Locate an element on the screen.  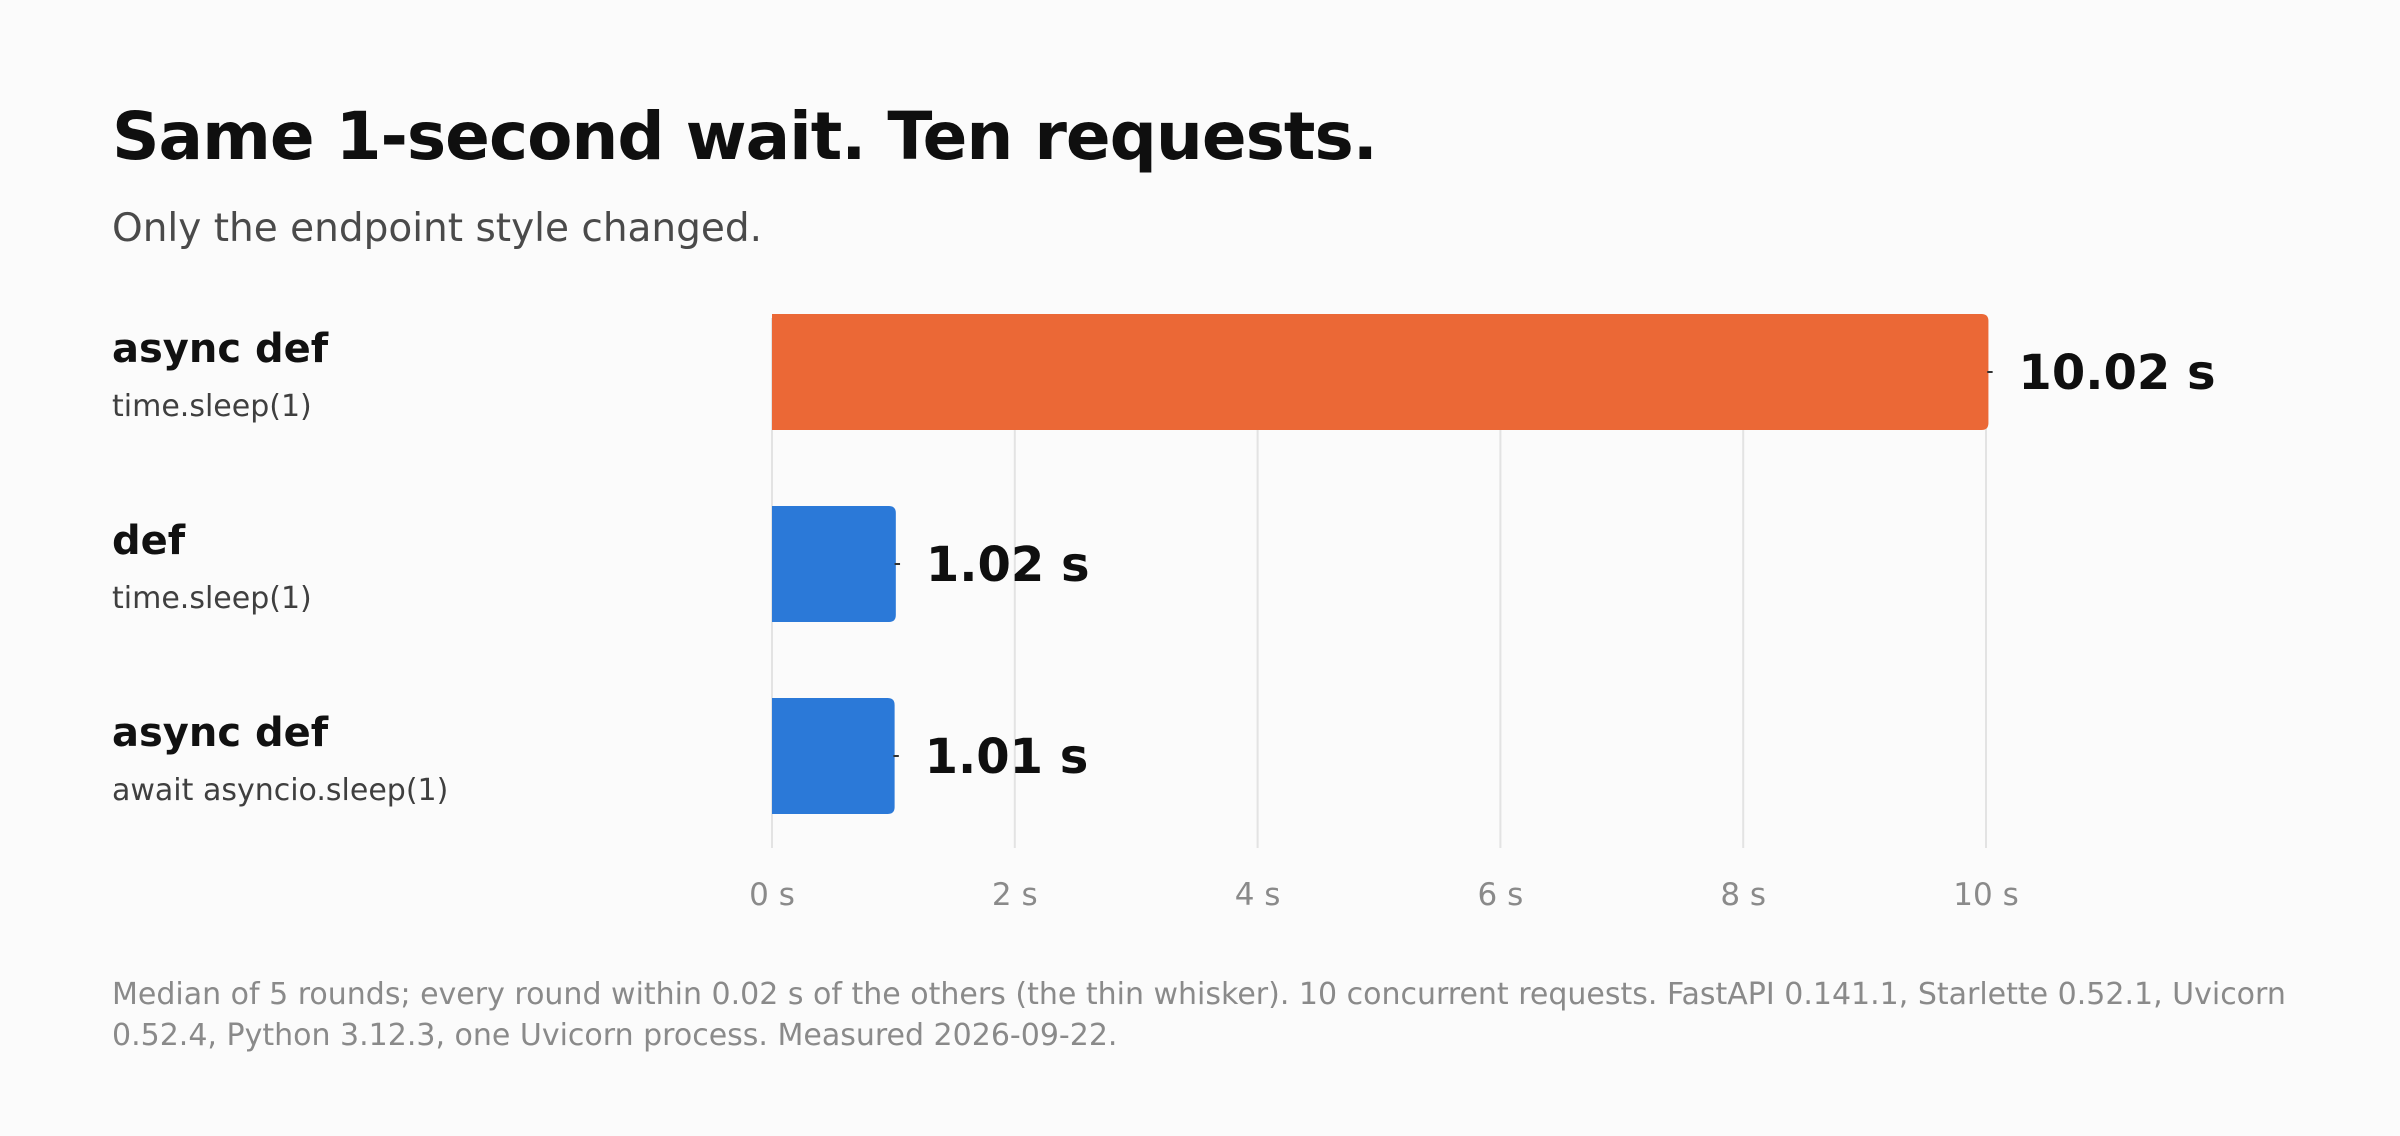
x-tick-label: 4 s is located at coordinates (1258, 895).